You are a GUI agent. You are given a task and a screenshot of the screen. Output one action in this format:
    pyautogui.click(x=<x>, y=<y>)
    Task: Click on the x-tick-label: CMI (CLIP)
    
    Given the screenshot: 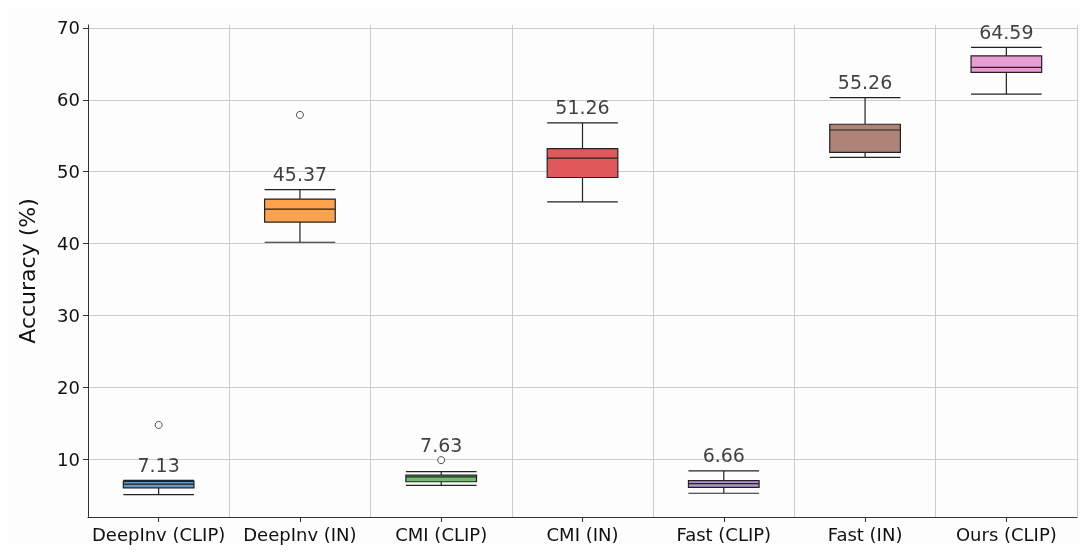 What is the action you would take?
    pyautogui.click(x=441, y=534)
    